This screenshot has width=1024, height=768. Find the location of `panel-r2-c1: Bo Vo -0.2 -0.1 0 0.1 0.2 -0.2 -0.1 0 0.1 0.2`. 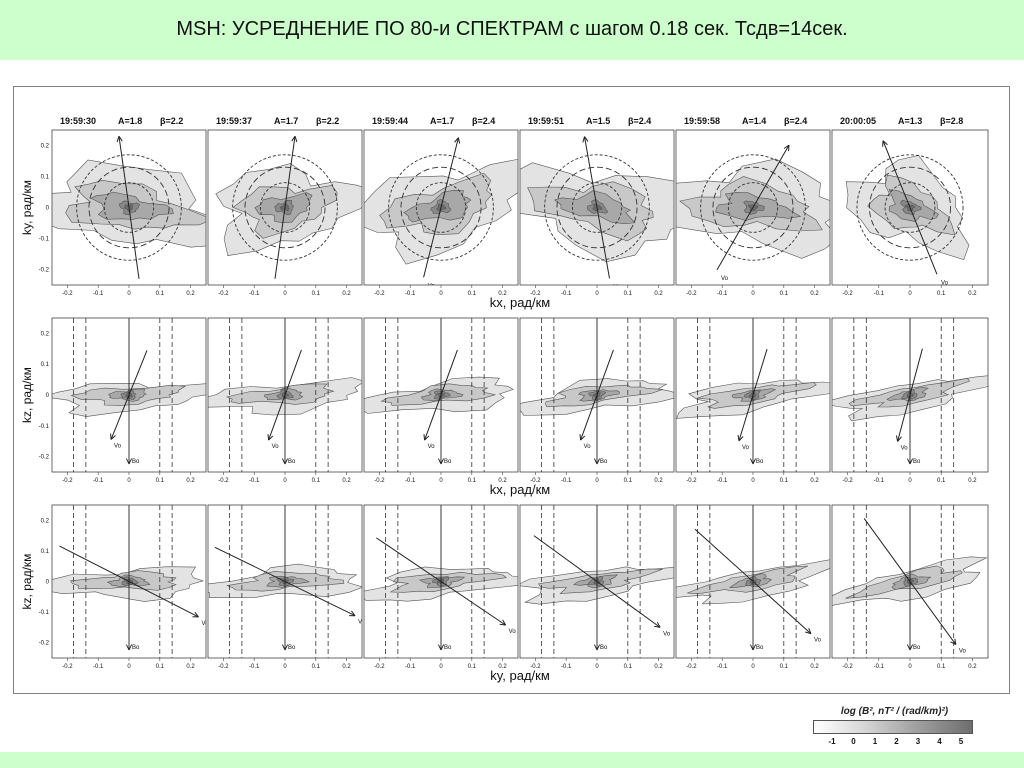

panel-r2-c1: Bo Vo -0.2 -0.1 0 0.1 0.2 -0.2 -0.1 0 0.1 0.2 is located at coordinates (123, 400).